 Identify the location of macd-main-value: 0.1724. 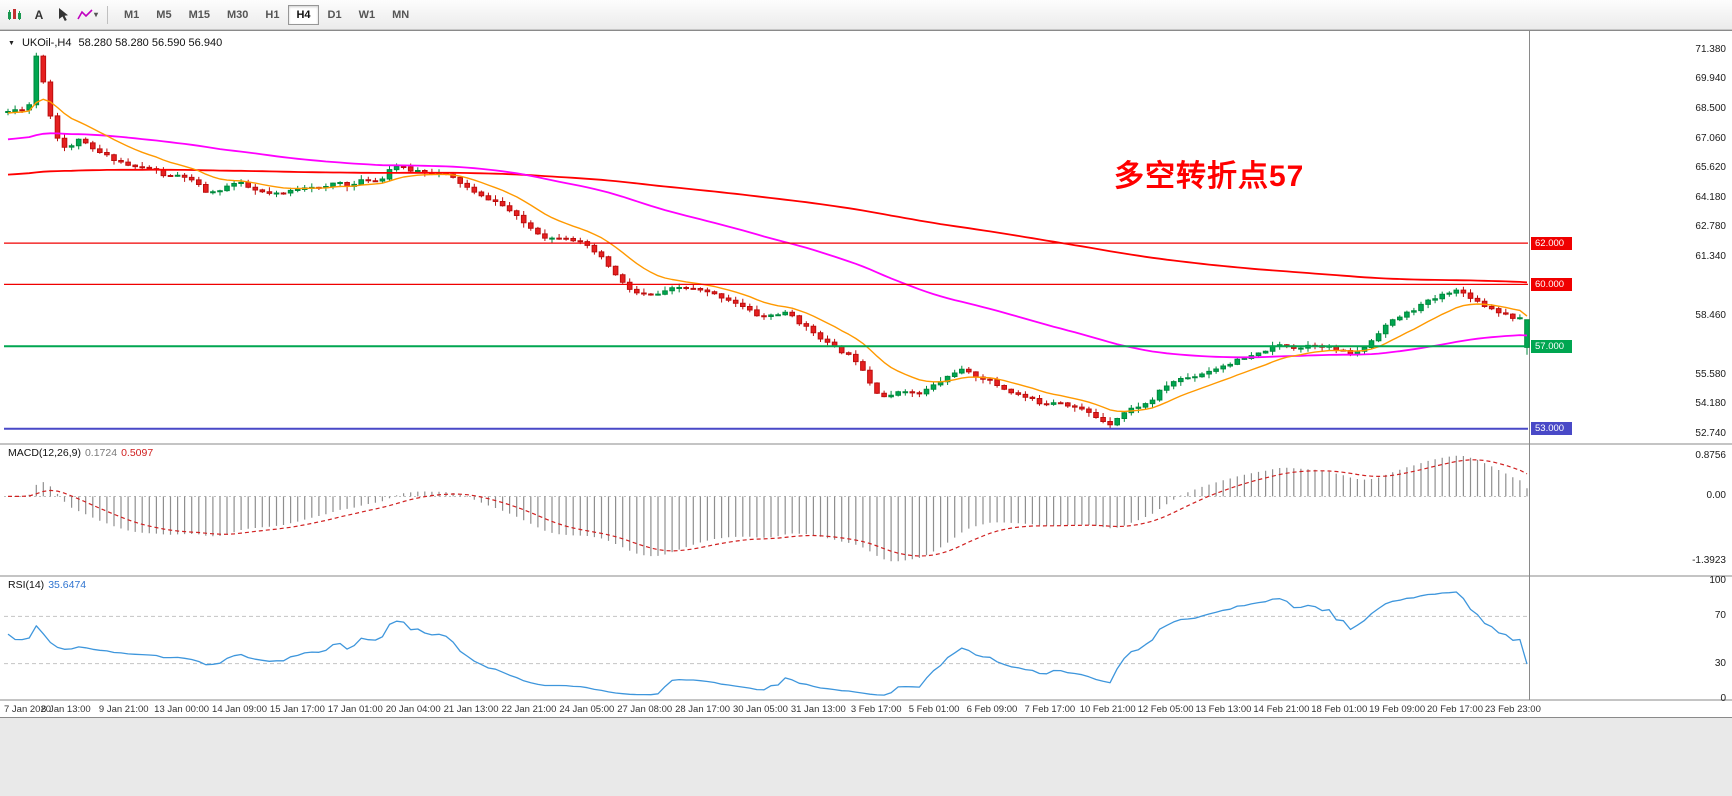
(101, 453).